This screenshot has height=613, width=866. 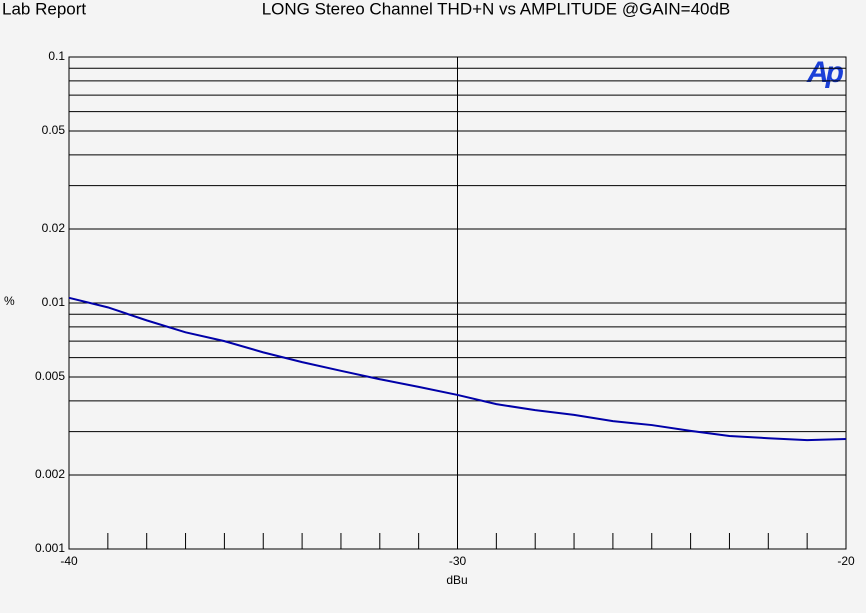 What do you see at coordinates (458, 561) in the screenshot?
I see `x-tick-label: -30` at bounding box center [458, 561].